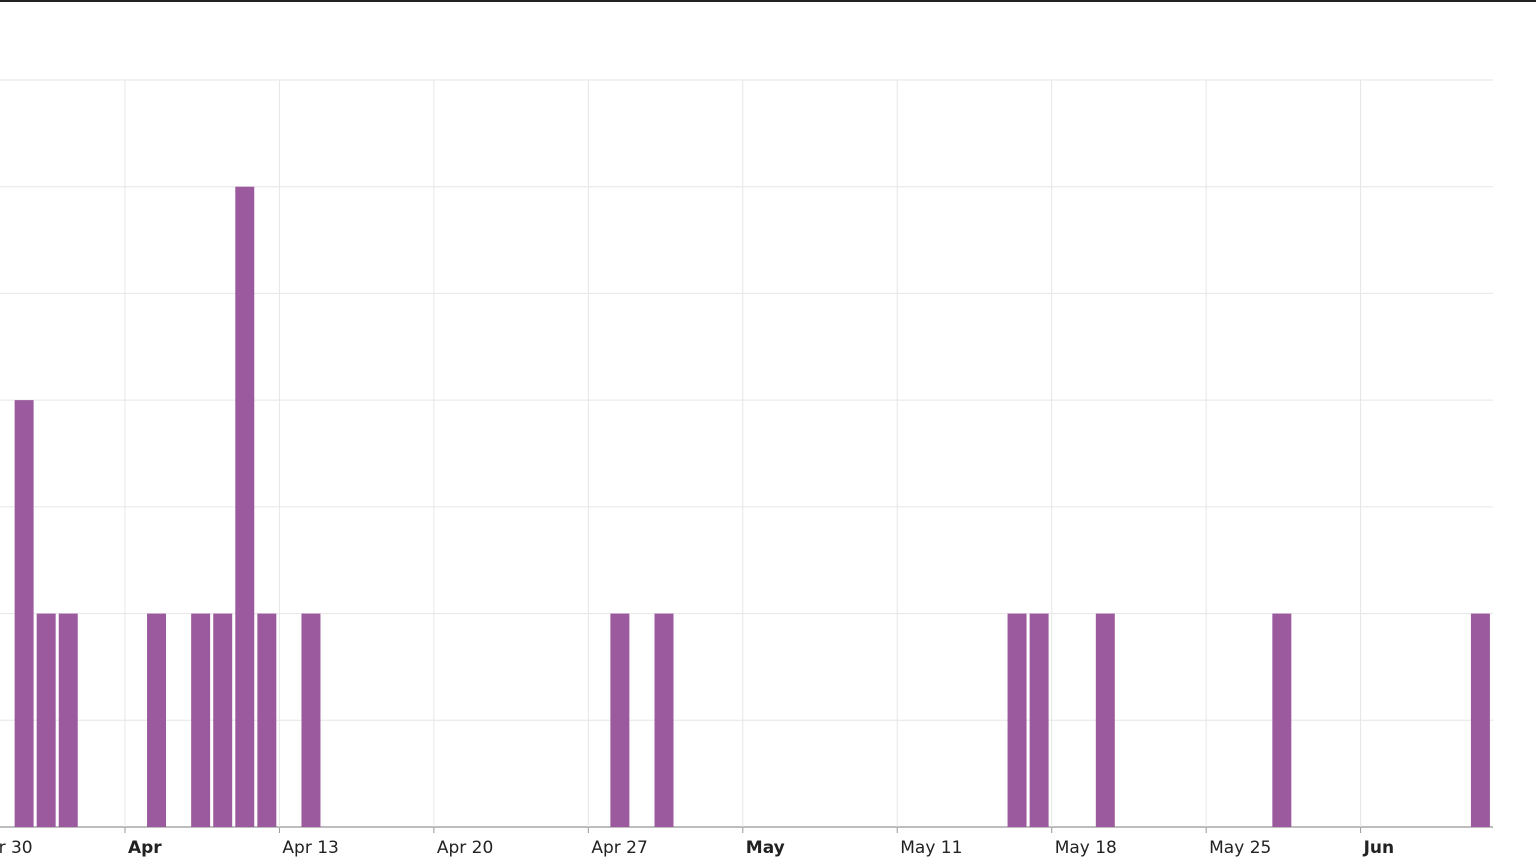 The height and width of the screenshot is (864, 1536). I want to click on x-tick-label: Apr, so click(145, 848).